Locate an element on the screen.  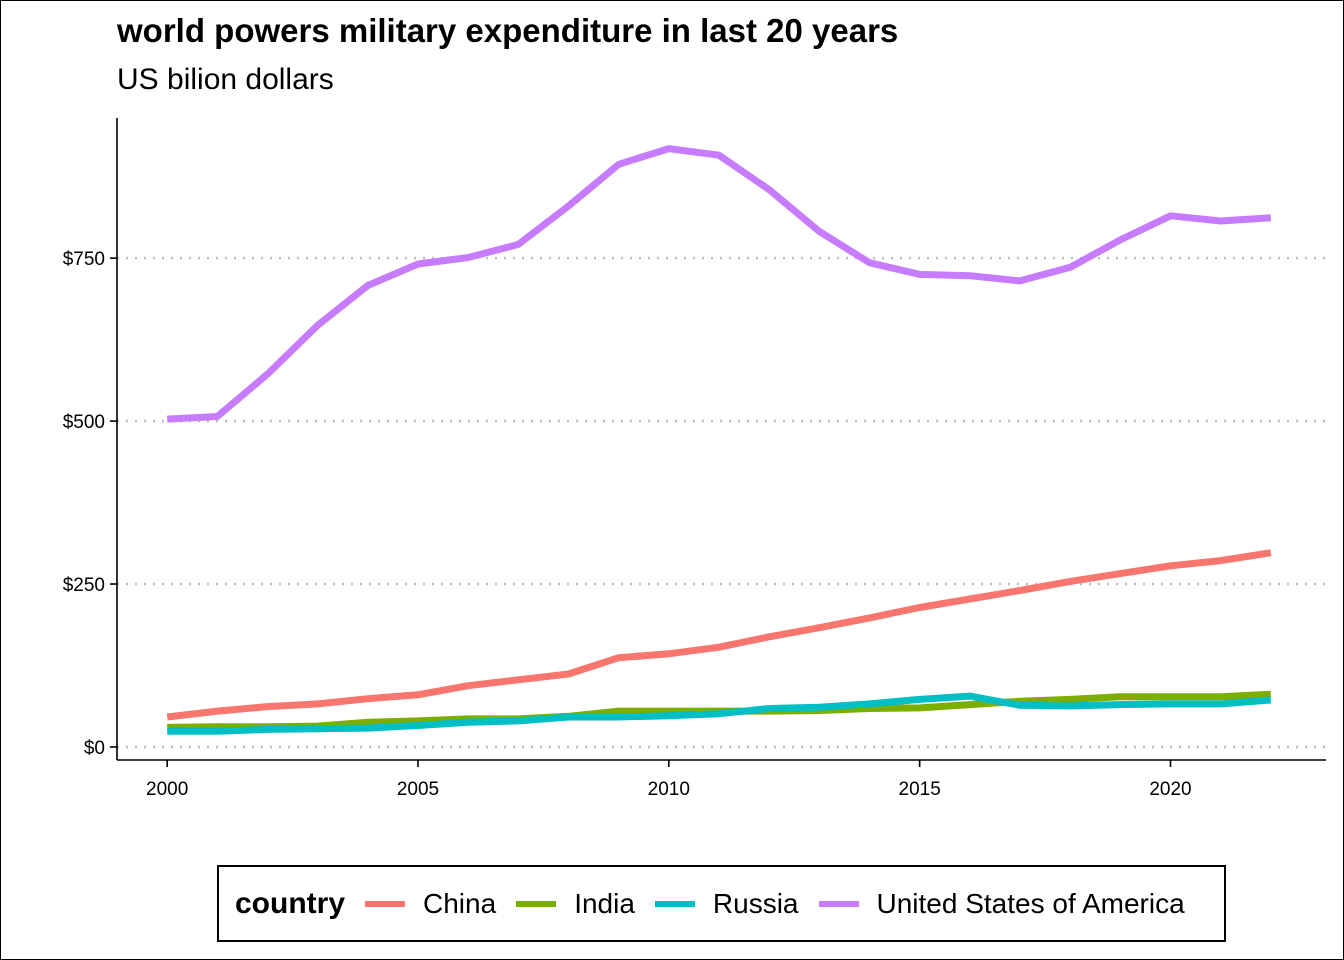
x-tick-label-3: 2015 is located at coordinates (920, 789).